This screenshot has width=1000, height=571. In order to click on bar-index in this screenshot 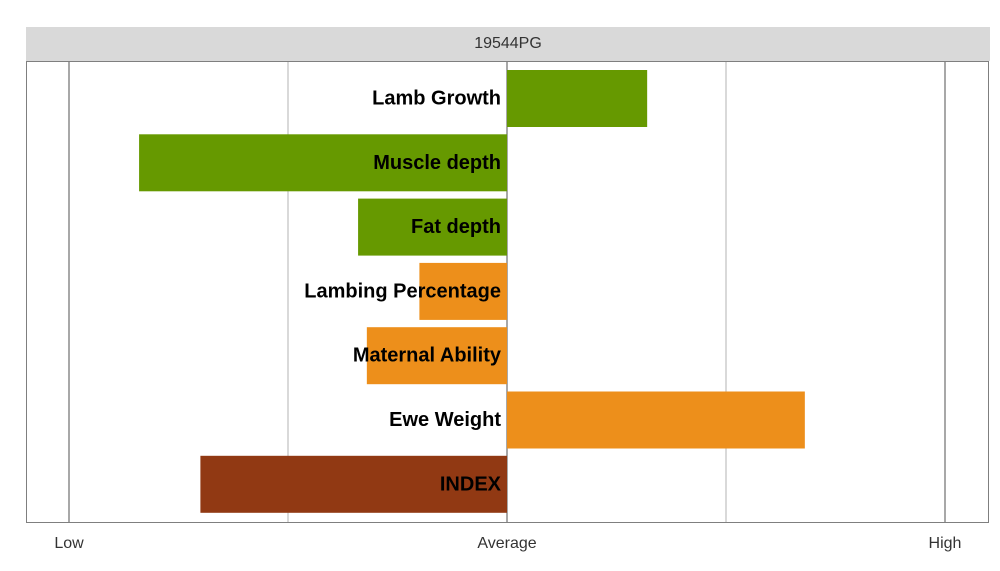, I will do `click(353, 484)`.